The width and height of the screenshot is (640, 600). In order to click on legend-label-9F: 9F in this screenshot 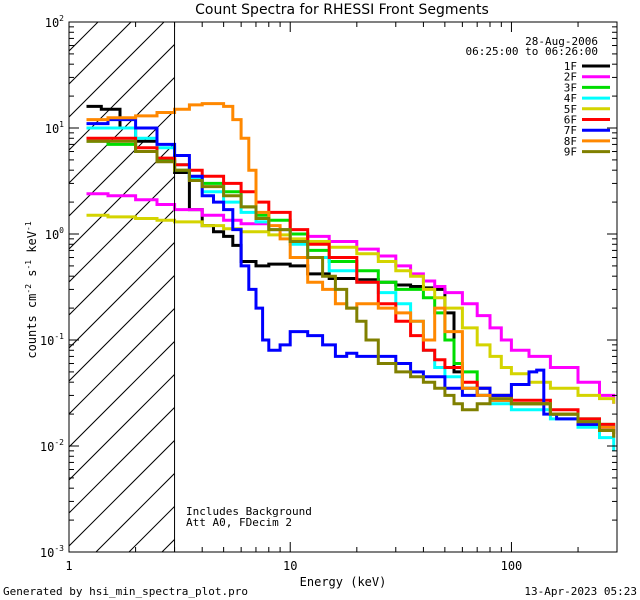, I will do `click(570, 152)`.